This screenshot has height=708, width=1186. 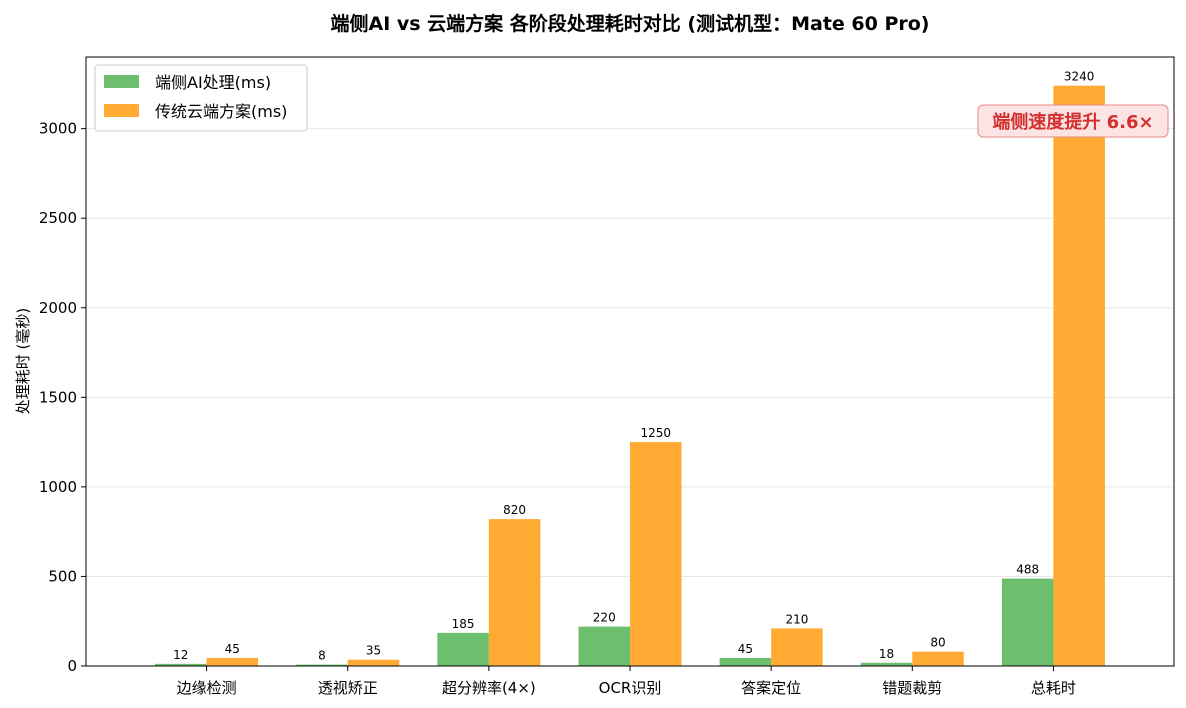 I want to click on y-tick-label-500: 500, so click(x=62, y=576).